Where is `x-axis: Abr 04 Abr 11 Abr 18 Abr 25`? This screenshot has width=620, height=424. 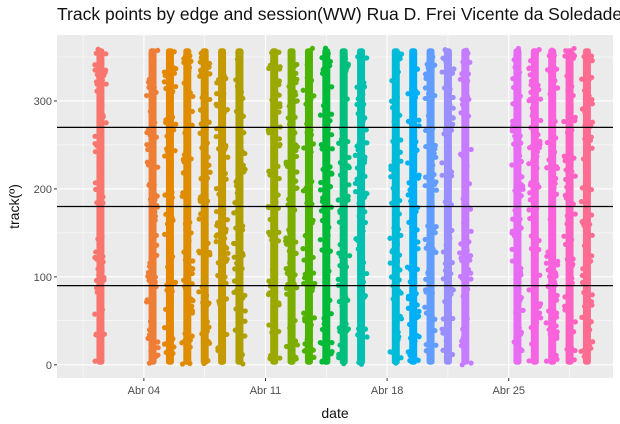
x-axis: Abr 04 Abr 11 Abr 18 Abr 25 is located at coordinates (326, 387).